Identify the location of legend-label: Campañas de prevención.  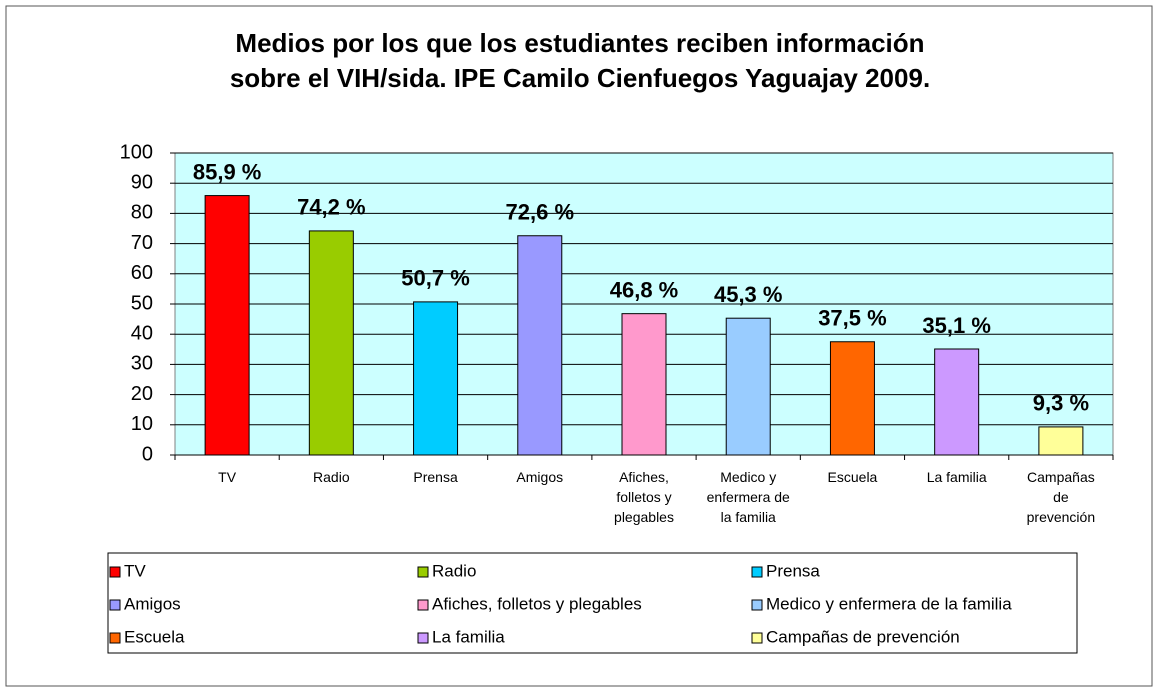
(863, 636).